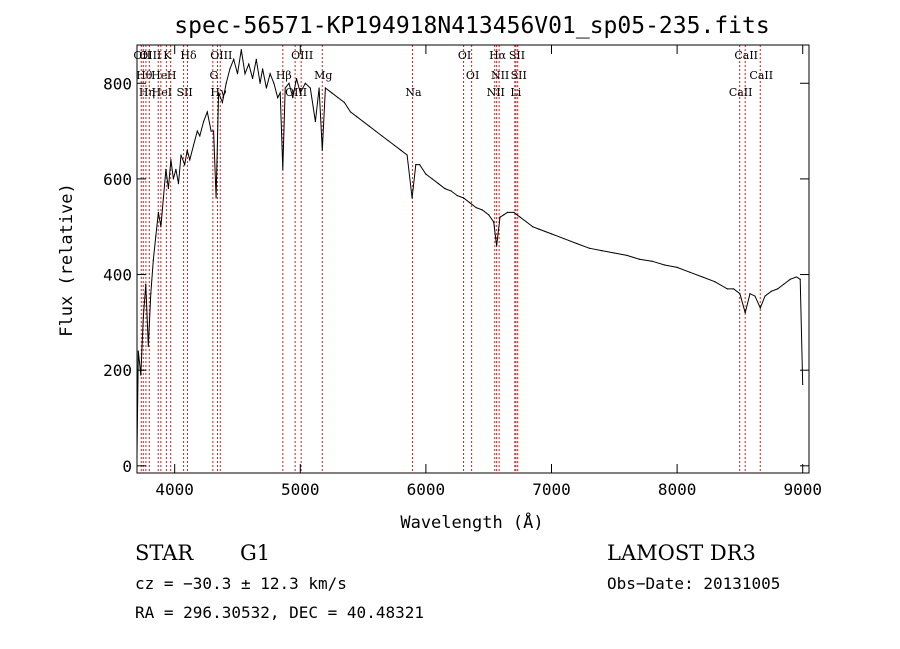  I want to click on y-tick-label: 800, so click(117, 83).